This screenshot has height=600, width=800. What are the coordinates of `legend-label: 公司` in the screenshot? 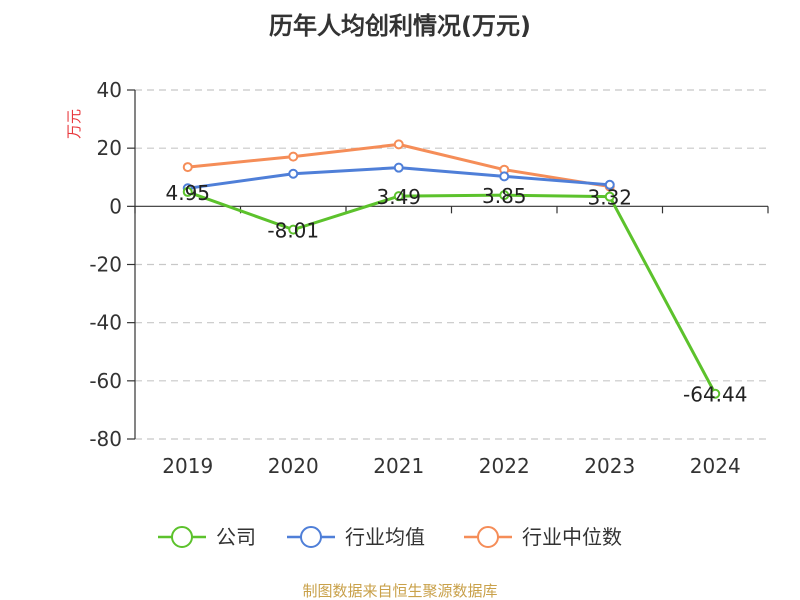 It's located at (236, 537).